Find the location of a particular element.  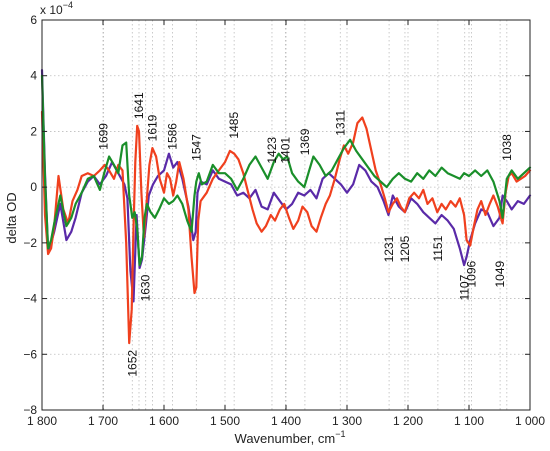

peak-label: 1049 is located at coordinates (500, 273).